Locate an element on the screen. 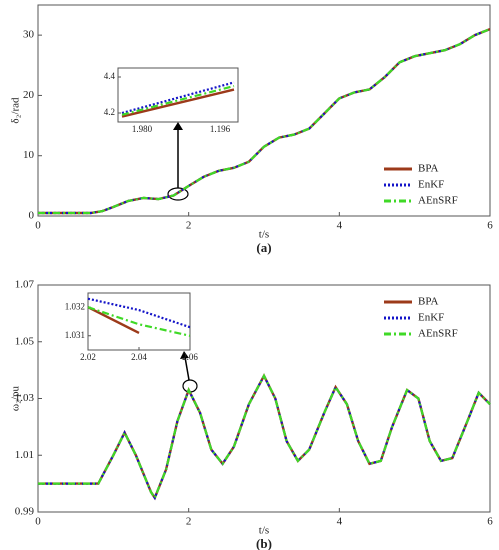 The height and width of the screenshot is (550, 499). y-axis-label: δ₂/rad is located at coordinates (16, 110).